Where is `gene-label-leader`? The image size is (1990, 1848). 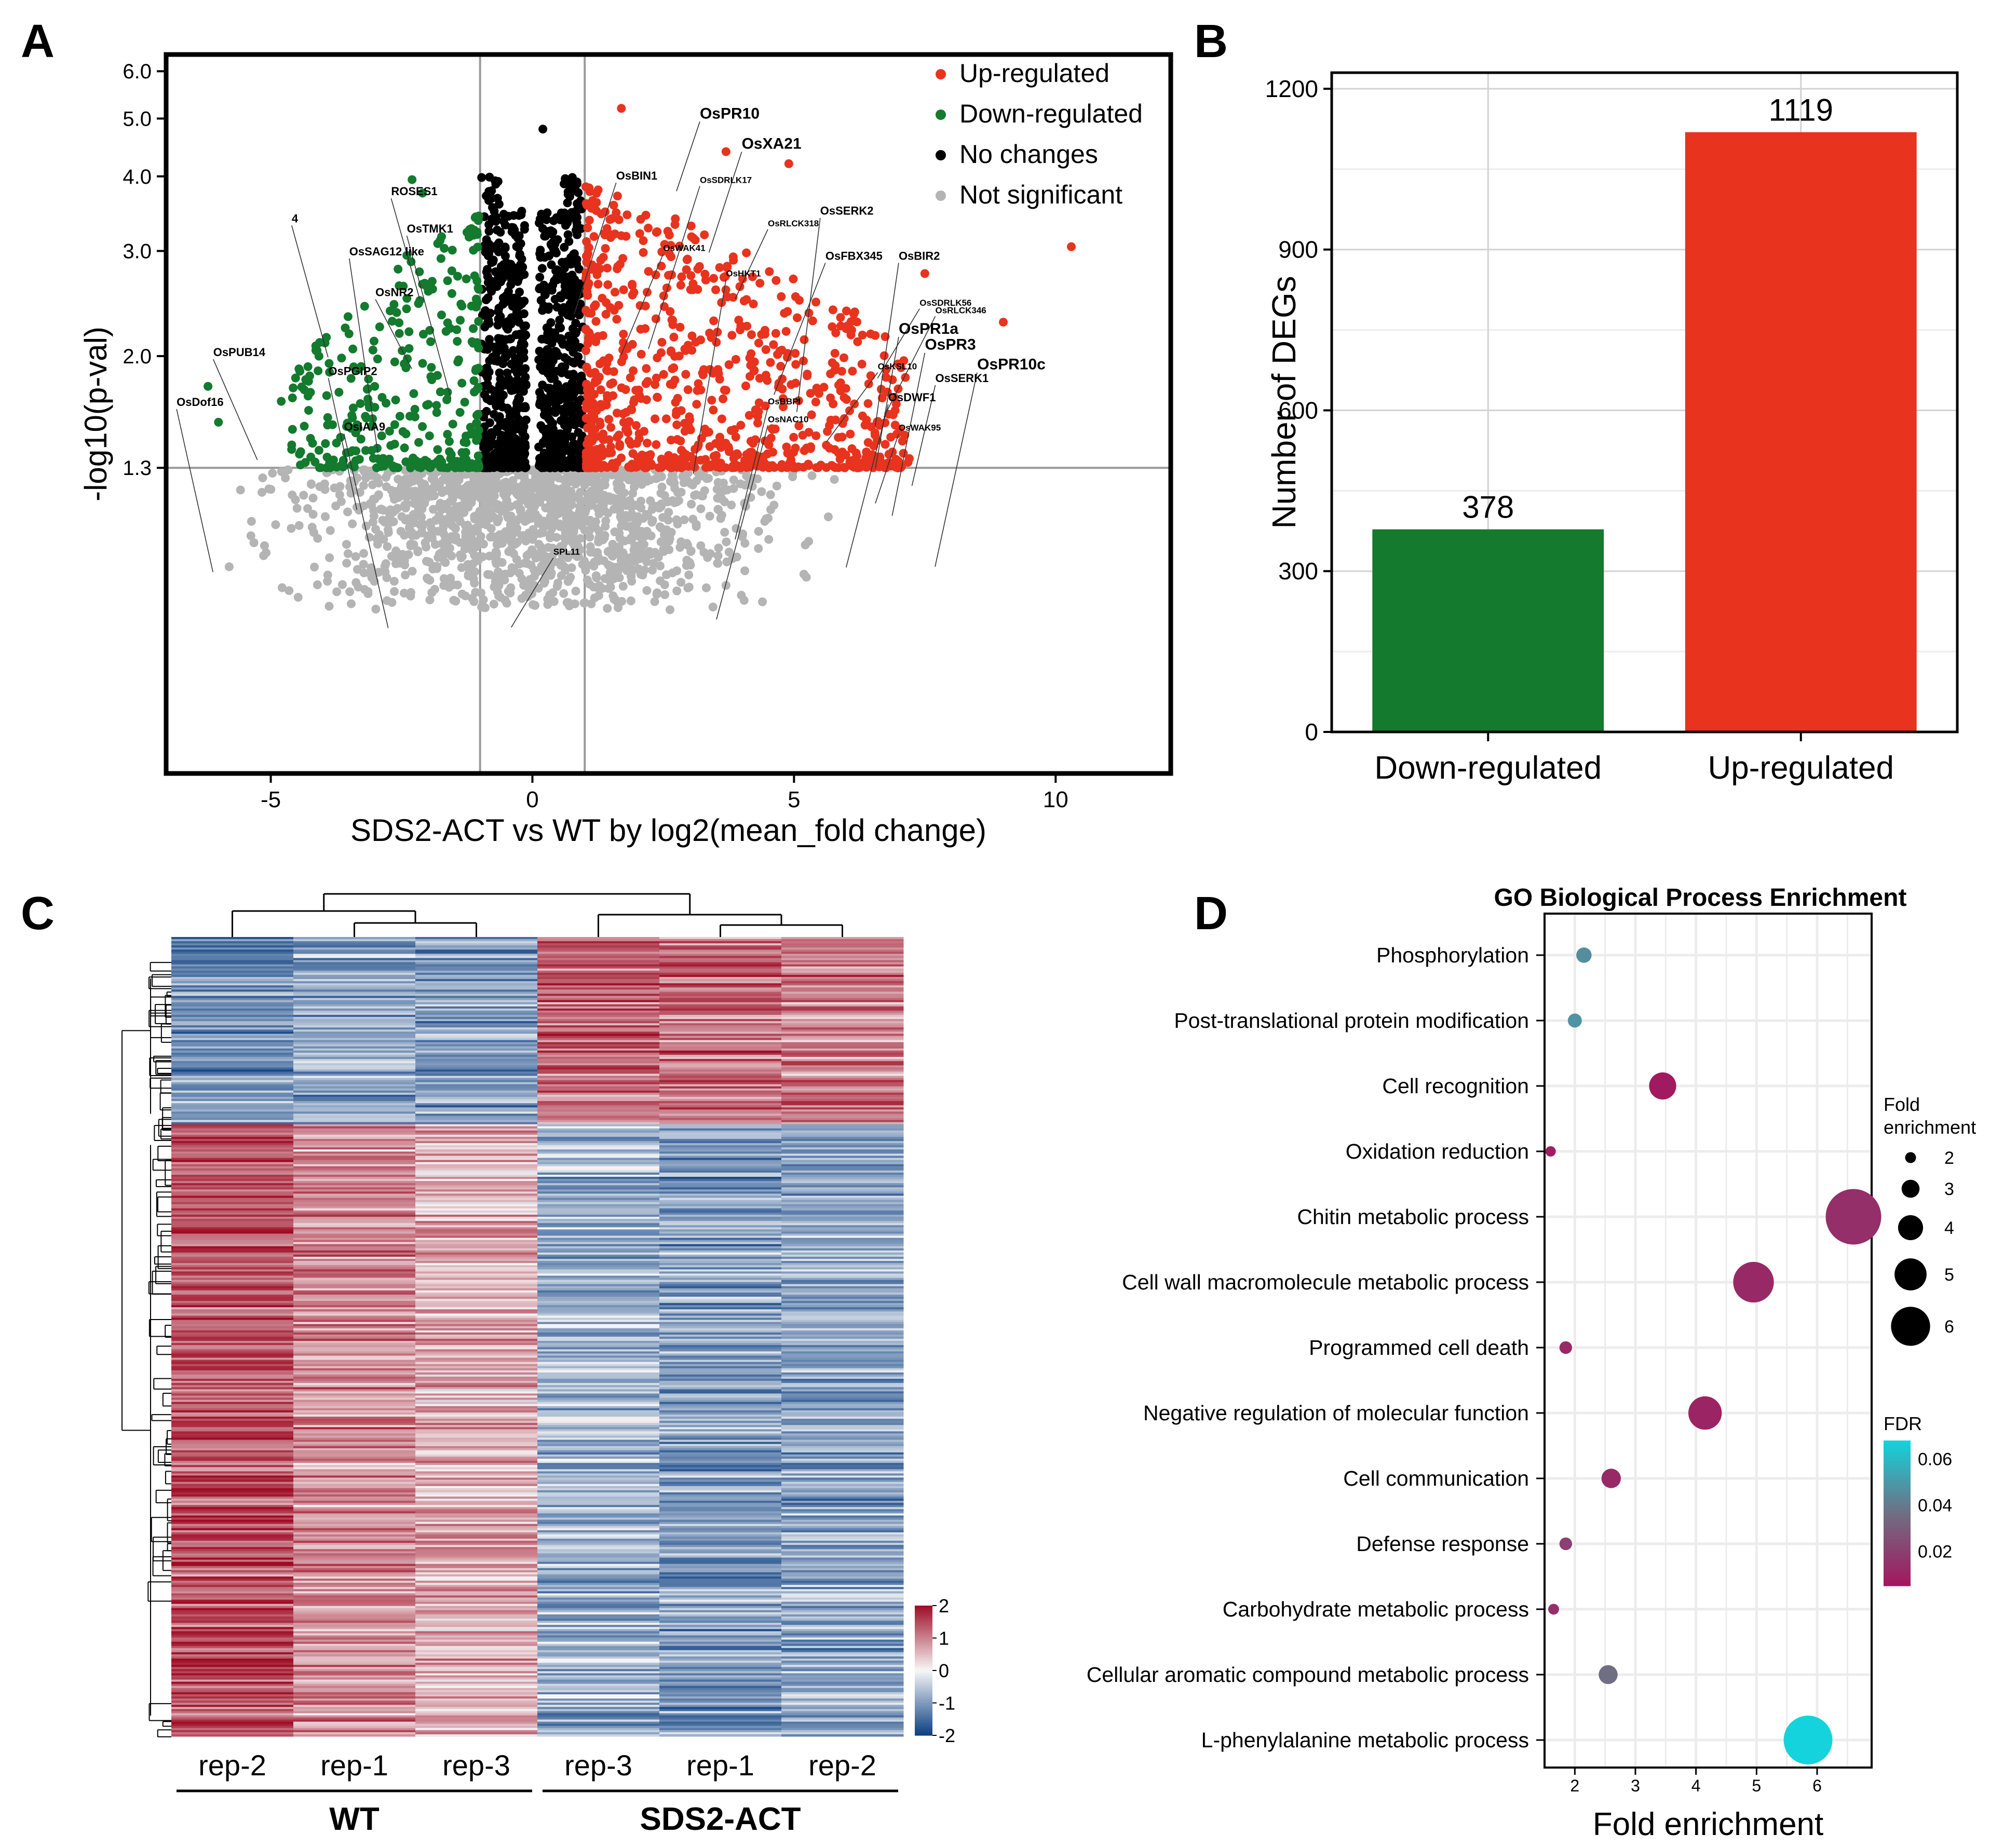
gene-label-leader is located at coordinates (956, 469).